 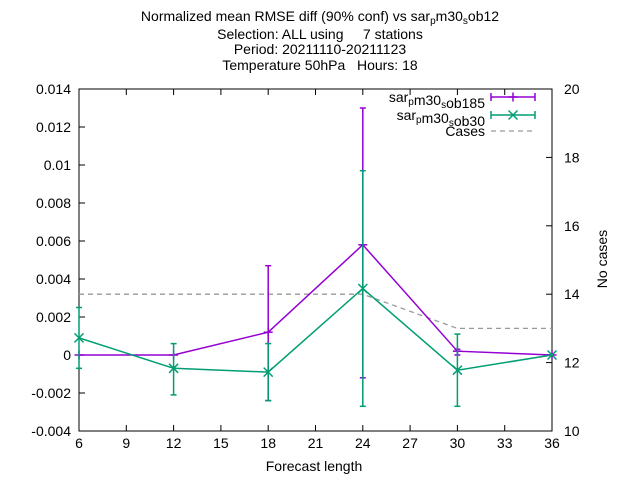 What do you see at coordinates (572, 157) in the screenshot?
I see `y2-tick-label: 18` at bounding box center [572, 157].